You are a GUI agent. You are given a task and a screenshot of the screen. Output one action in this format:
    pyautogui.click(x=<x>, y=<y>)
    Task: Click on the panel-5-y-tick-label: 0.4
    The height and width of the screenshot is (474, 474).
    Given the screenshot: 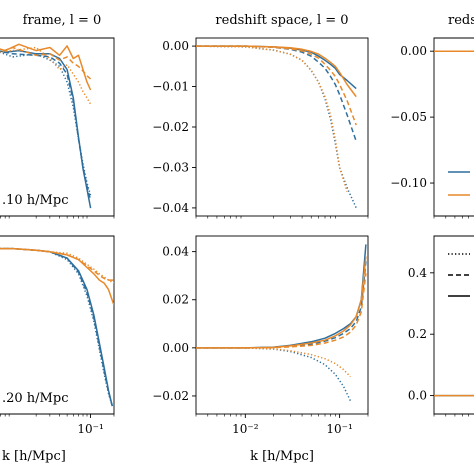 What is the action you would take?
    pyautogui.click(x=417, y=273)
    